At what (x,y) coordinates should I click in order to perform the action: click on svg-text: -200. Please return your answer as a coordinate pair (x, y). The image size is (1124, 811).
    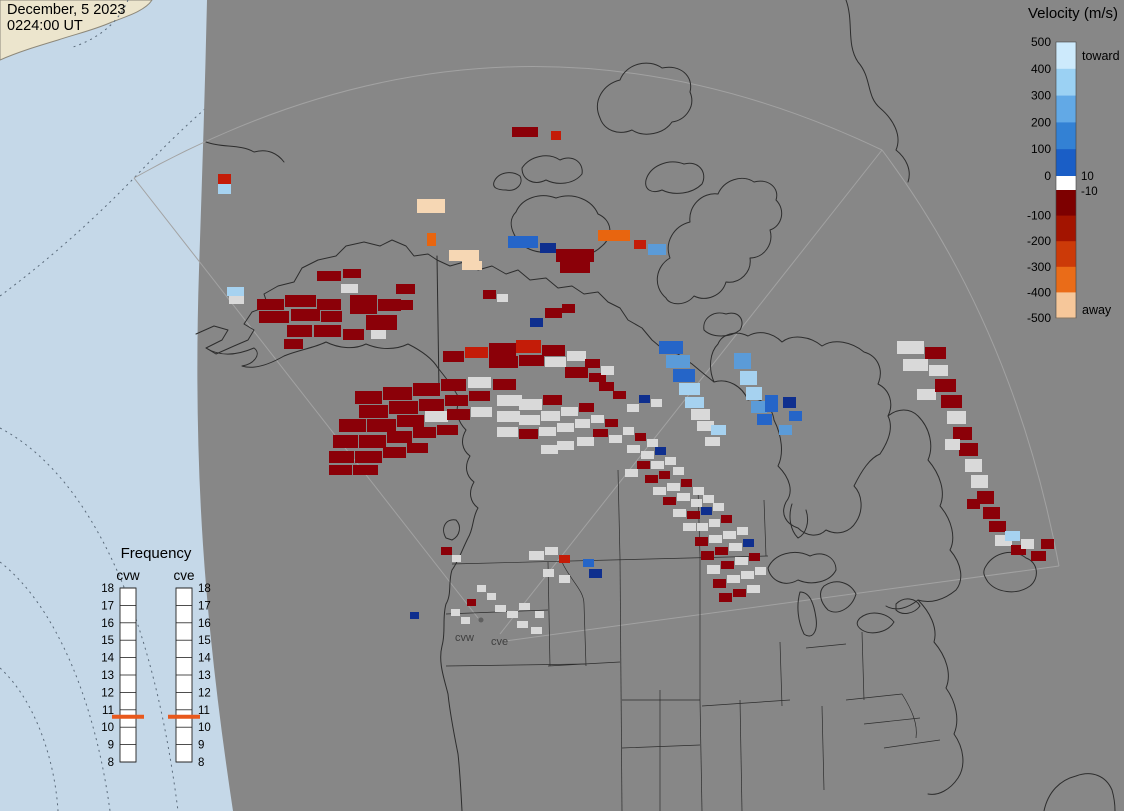
    Looking at the image, I should click on (1039, 241).